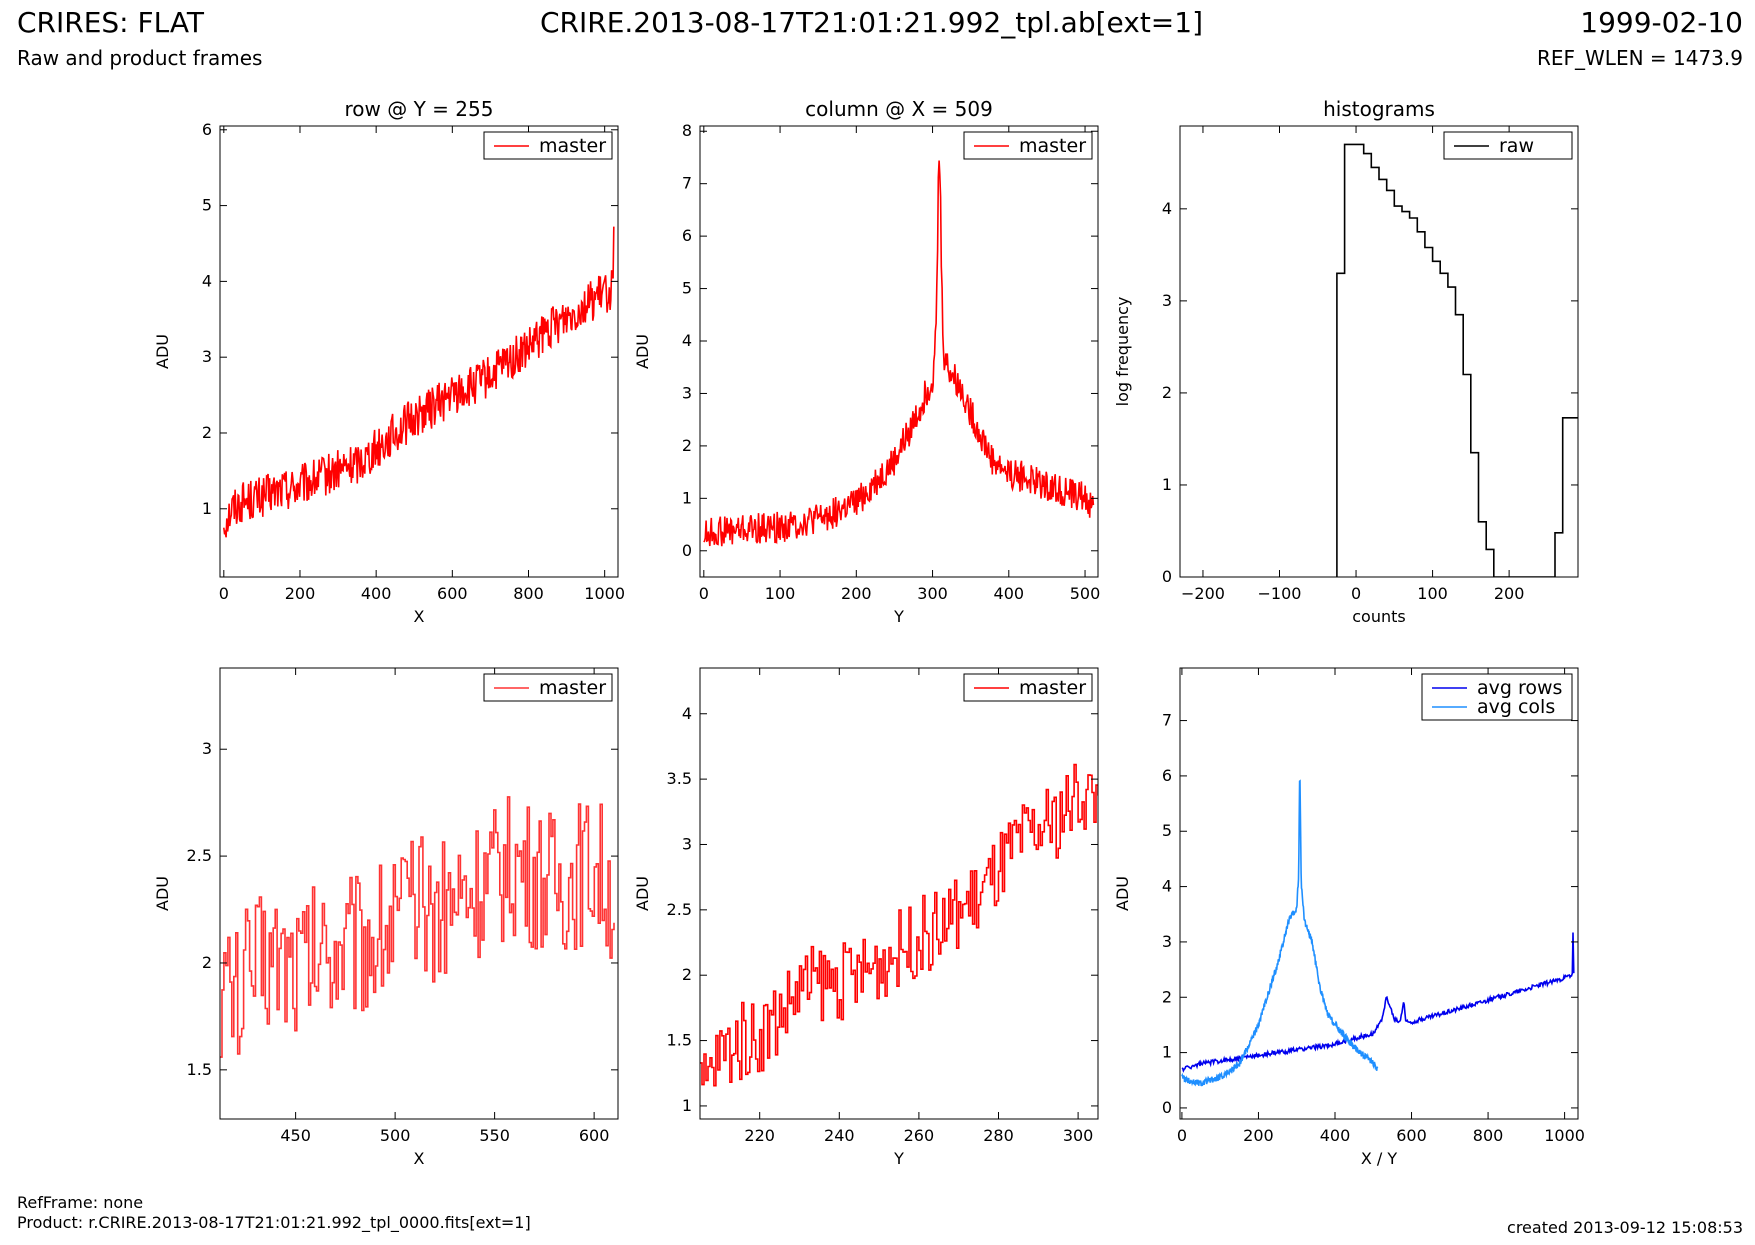  Describe the element at coordinates (1122, 352) in the screenshot. I see `y-axis-label: log frequency` at that location.